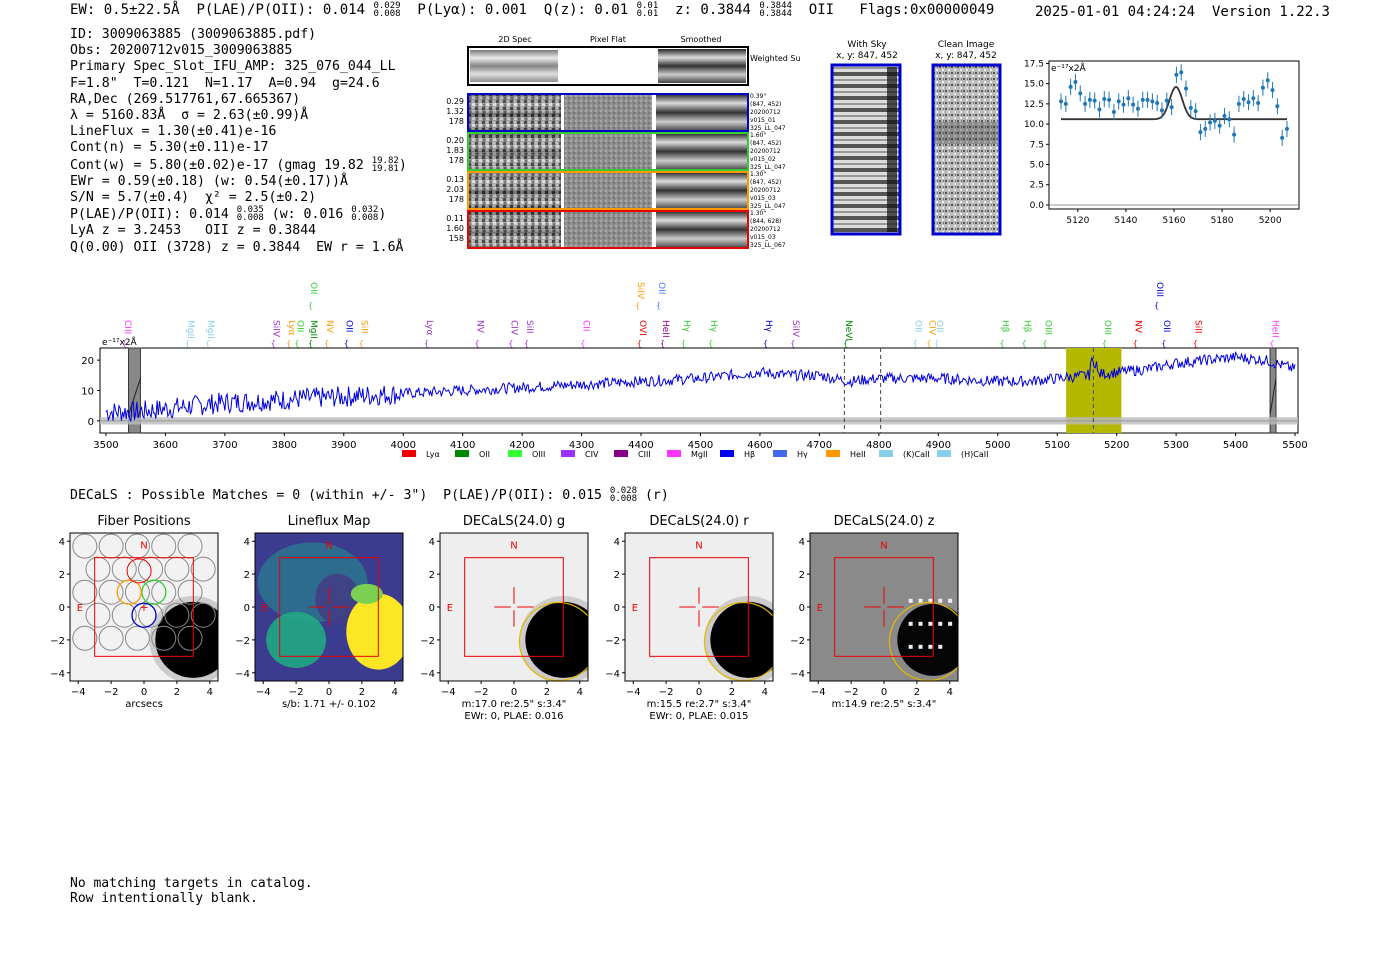 Image resolution: width=1400 pixels, height=953 pixels. Describe the element at coordinates (917, 692) in the screenshot. I see `panel-xtick-label: 2` at that location.